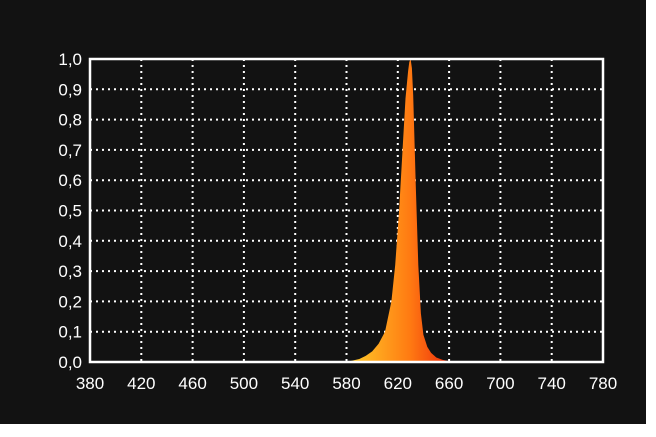 The height and width of the screenshot is (437, 656). I want to click on y-tick-label: 0,1, so click(70, 332).